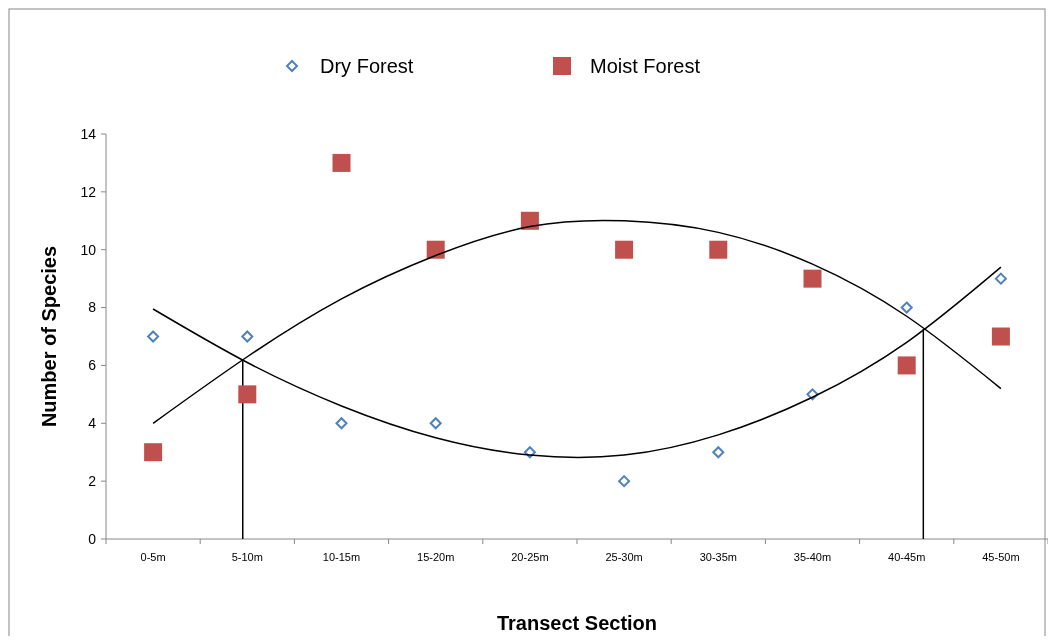 Image resolution: width=1056 pixels, height=644 pixels. What do you see at coordinates (530, 557) in the screenshot?
I see `x-tick-label: 20-25m` at bounding box center [530, 557].